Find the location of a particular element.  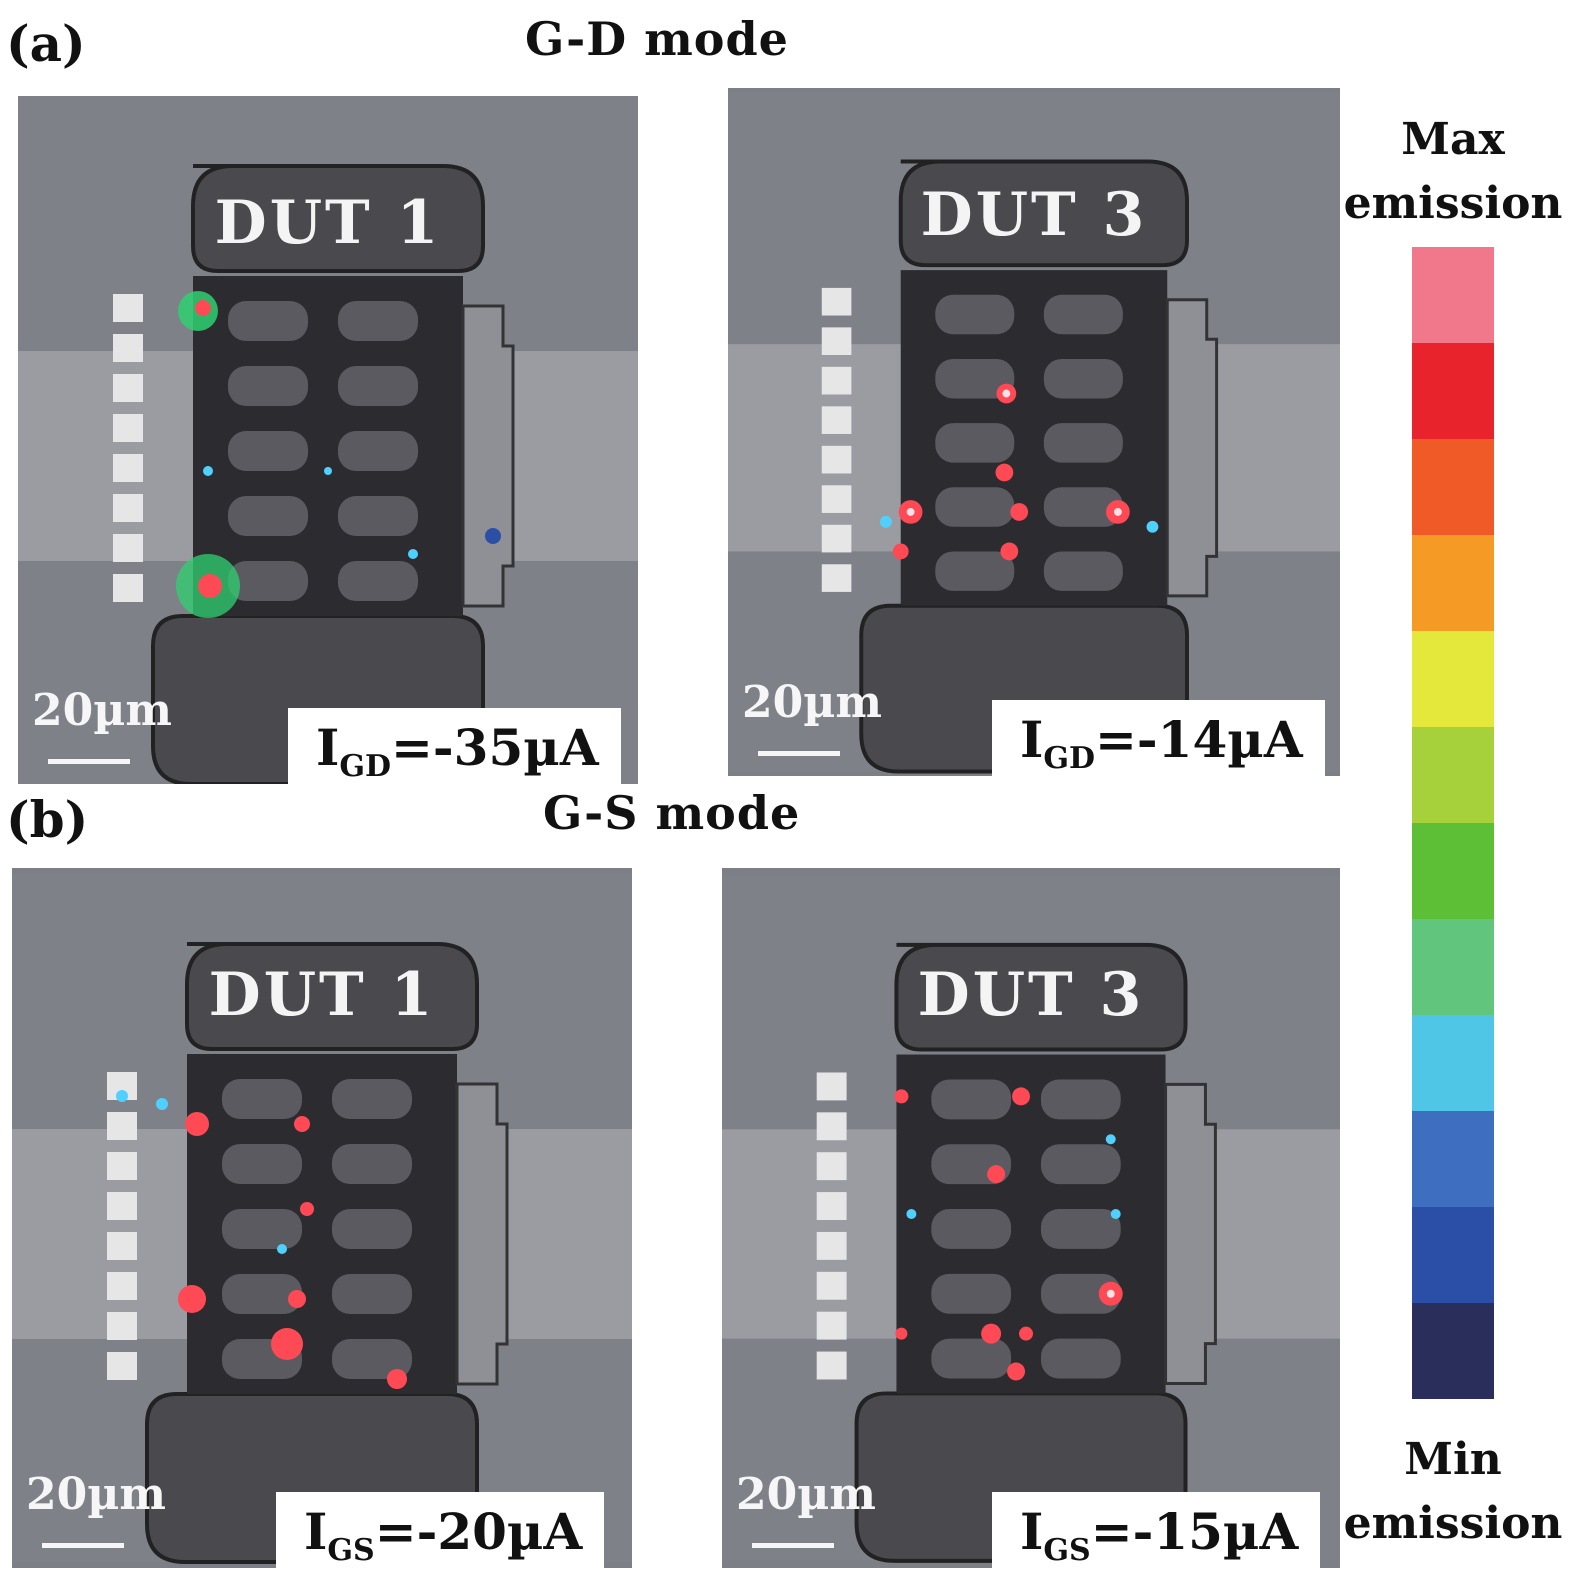

current-label: IGS=-15µA is located at coordinates (1156, 1530).